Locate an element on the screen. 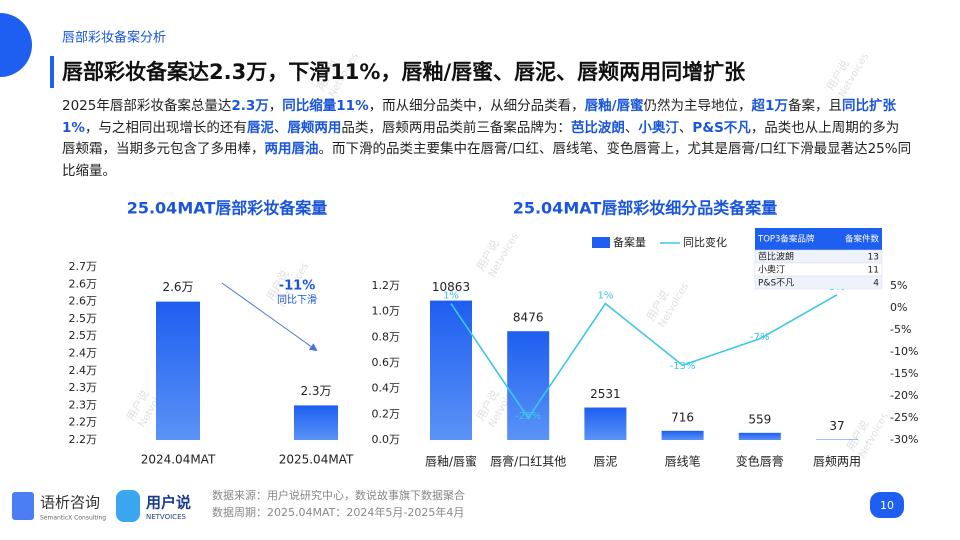 The width and height of the screenshot is (960, 540). text: ，而从细分品类中，从细分品类看， is located at coordinates (476, 106).